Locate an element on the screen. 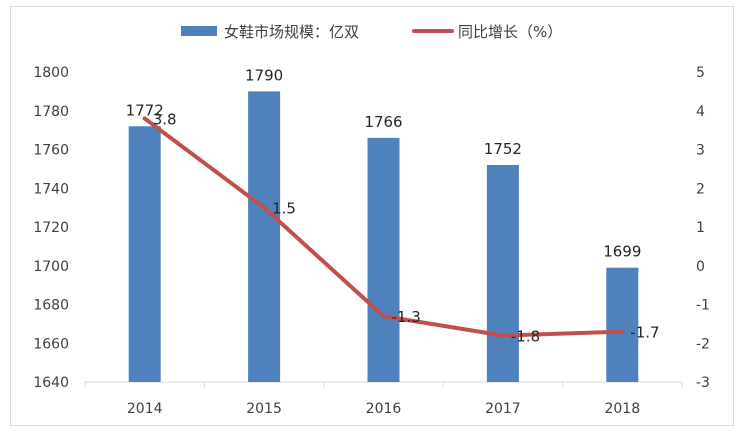  y-right-tick-label: 3 is located at coordinates (700, 151).